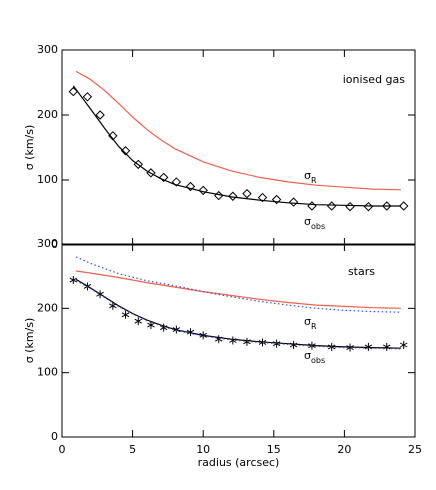 The image size is (436, 490). Describe the element at coordinates (239, 462) in the screenshot. I see `x-axis-label: radius (arcsec)` at that location.